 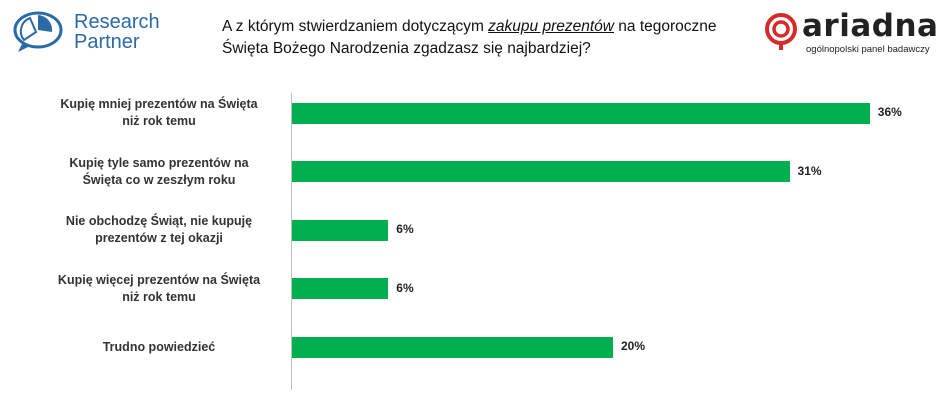 I want to click on category-label-line: Trudno powiedzieć, so click(x=159, y=346).